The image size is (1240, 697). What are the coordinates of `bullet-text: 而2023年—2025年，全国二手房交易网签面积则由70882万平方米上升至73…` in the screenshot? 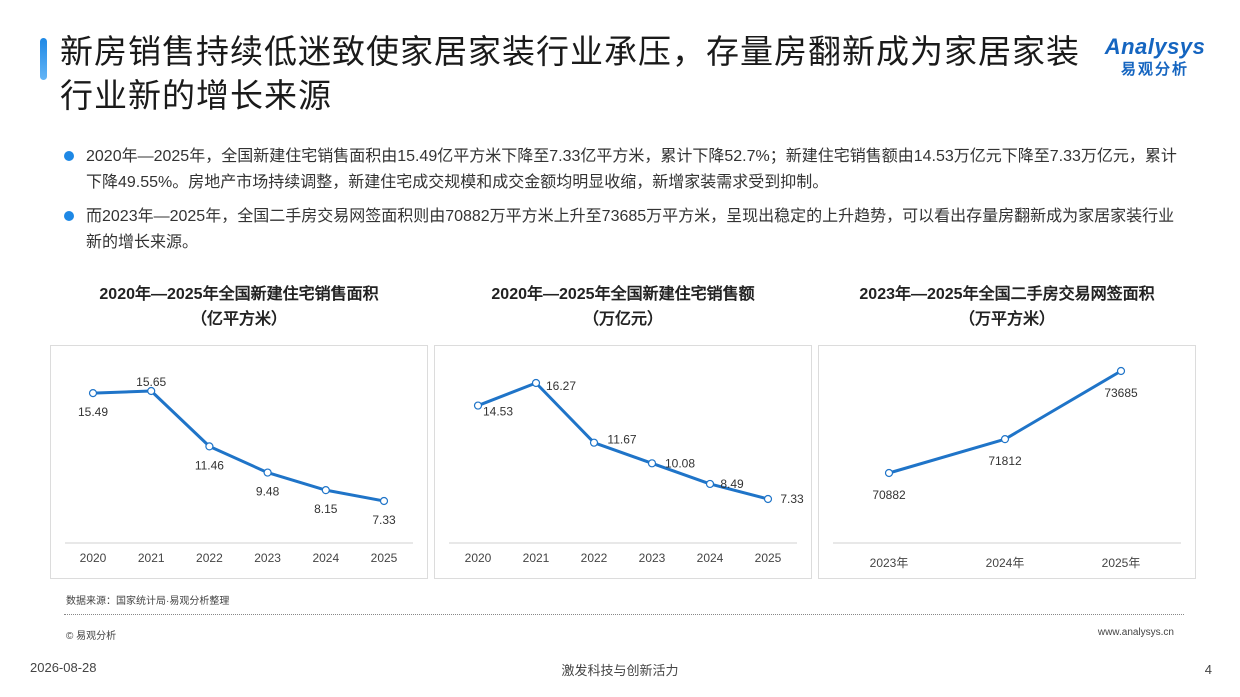 It's located at (630, 229).